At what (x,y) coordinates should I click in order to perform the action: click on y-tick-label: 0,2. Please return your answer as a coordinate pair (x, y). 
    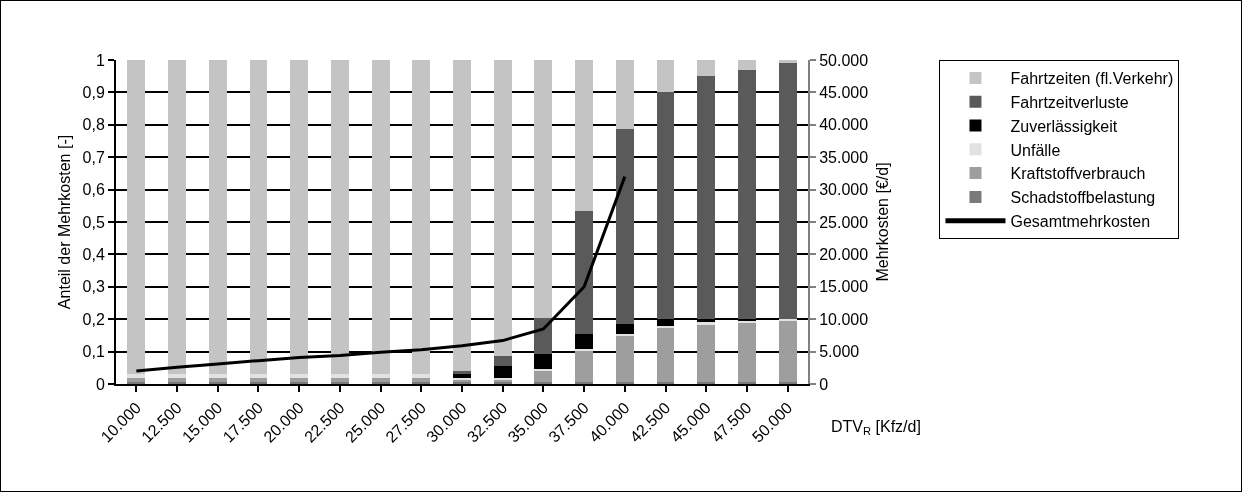
    Looking at the image, I should click on (93, 319).